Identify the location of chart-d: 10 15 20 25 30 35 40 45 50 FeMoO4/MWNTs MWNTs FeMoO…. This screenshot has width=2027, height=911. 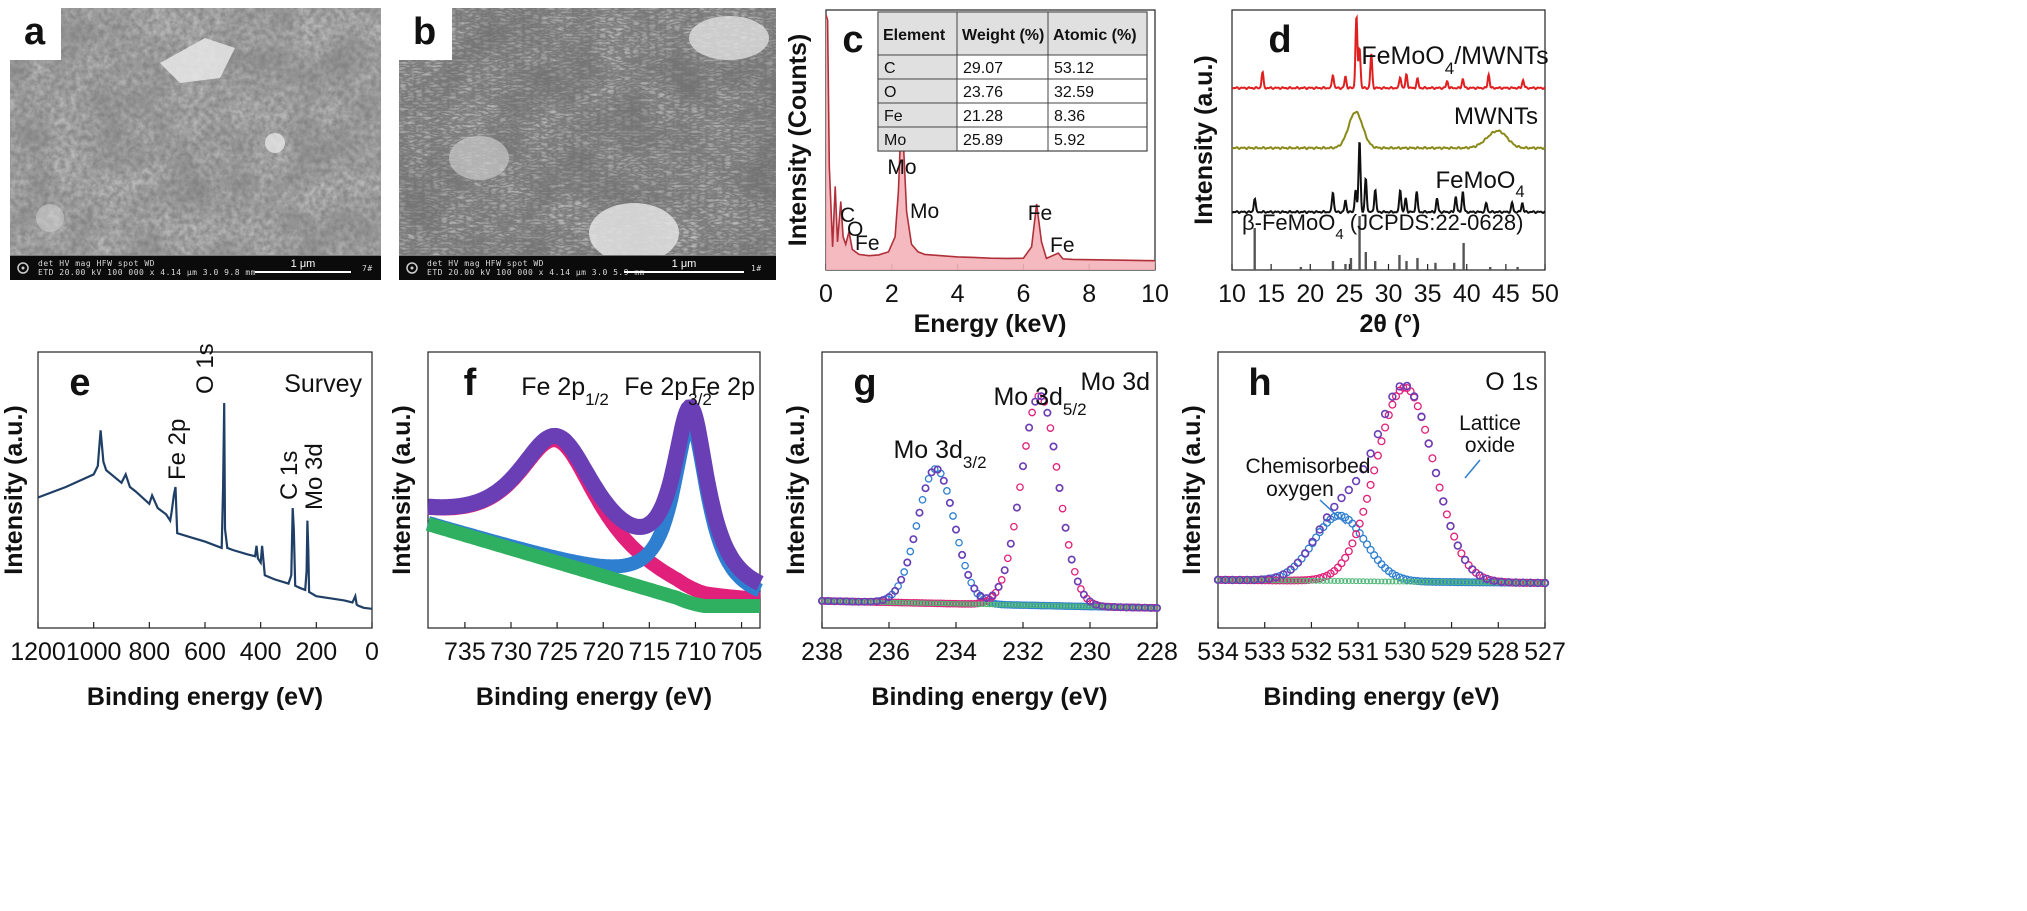
(1374, 173).